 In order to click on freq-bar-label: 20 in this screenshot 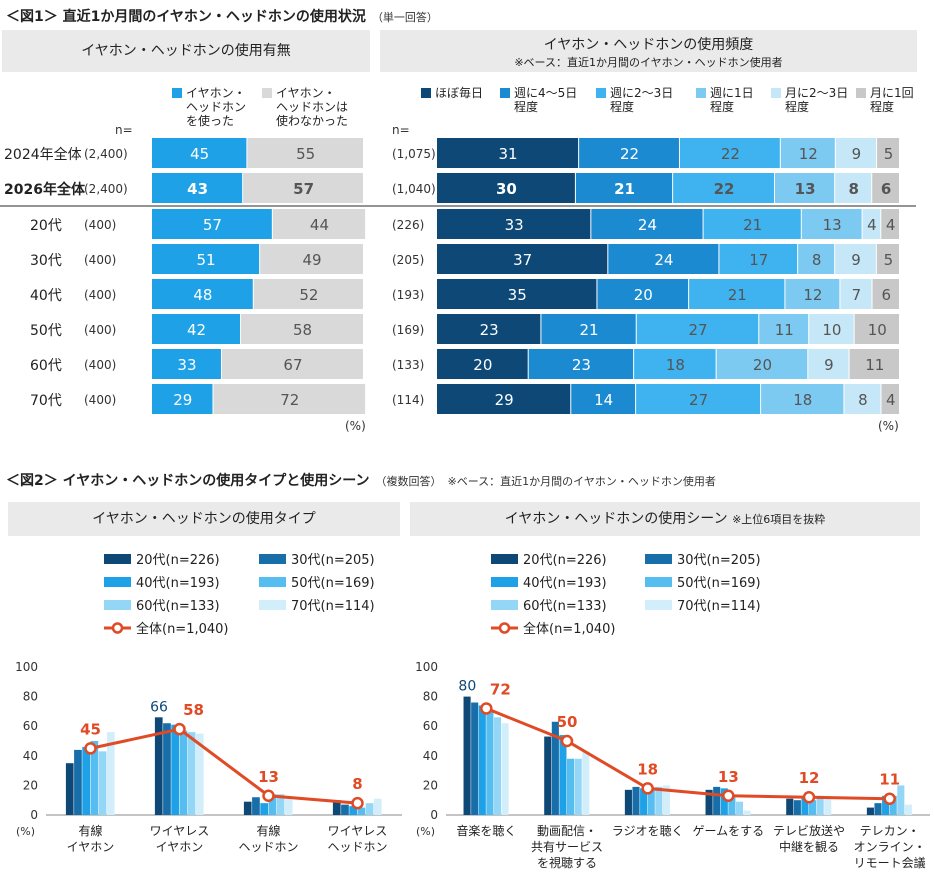, I will do `click(762, 365)`.